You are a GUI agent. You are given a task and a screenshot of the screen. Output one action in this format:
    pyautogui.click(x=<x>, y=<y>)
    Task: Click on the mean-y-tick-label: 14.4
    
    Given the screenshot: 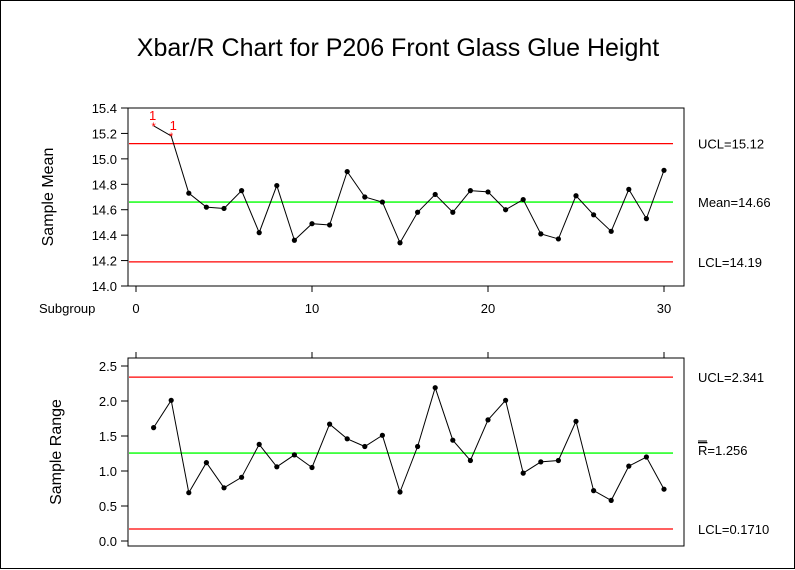 What is the action you would take?
    pyautogui.click(x=104, y=235)
    